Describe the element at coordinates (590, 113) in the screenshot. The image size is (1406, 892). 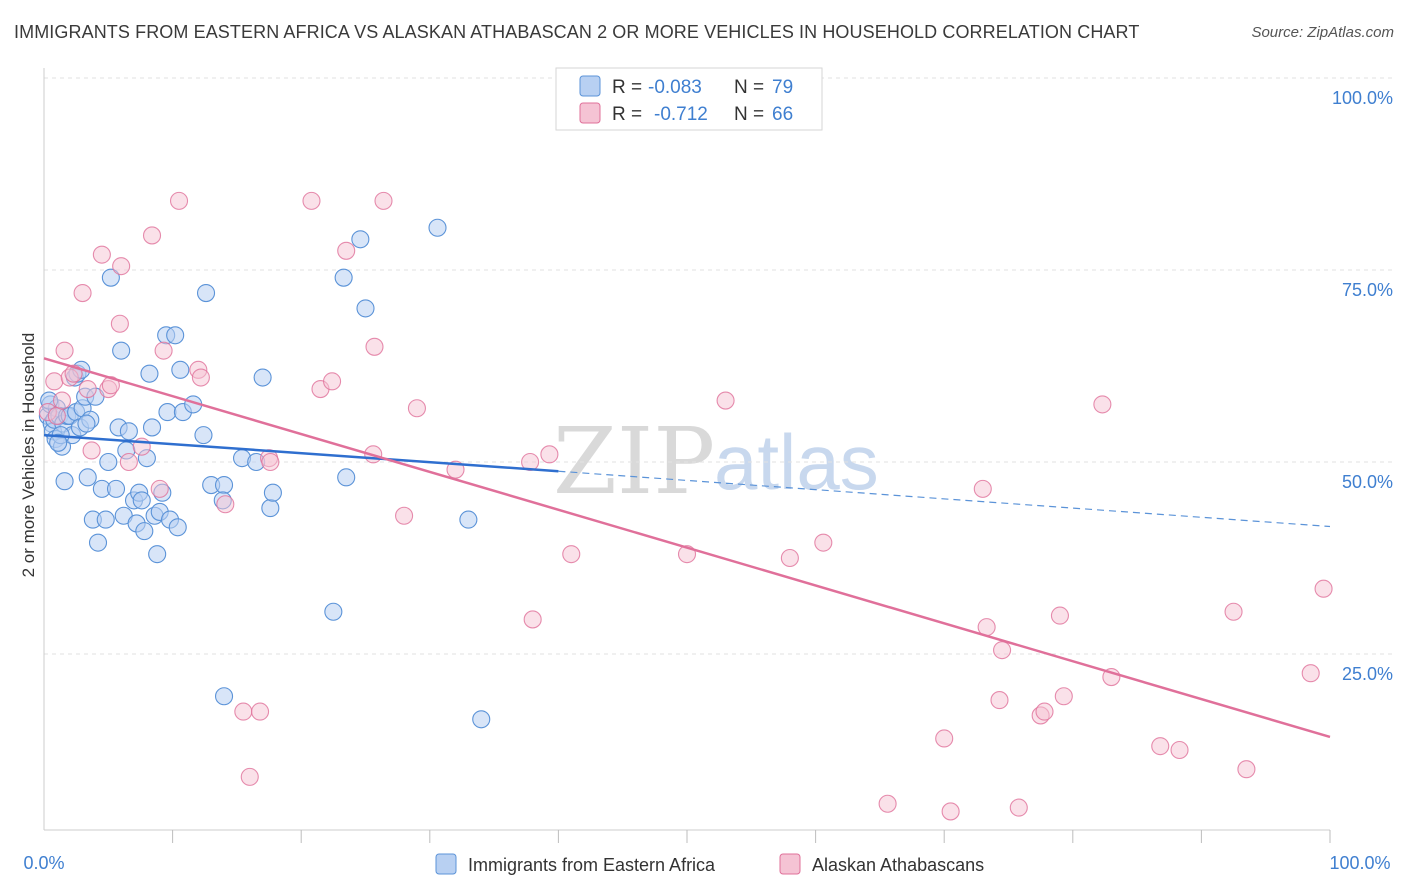
I see `legend-swatch-pink` at that location.